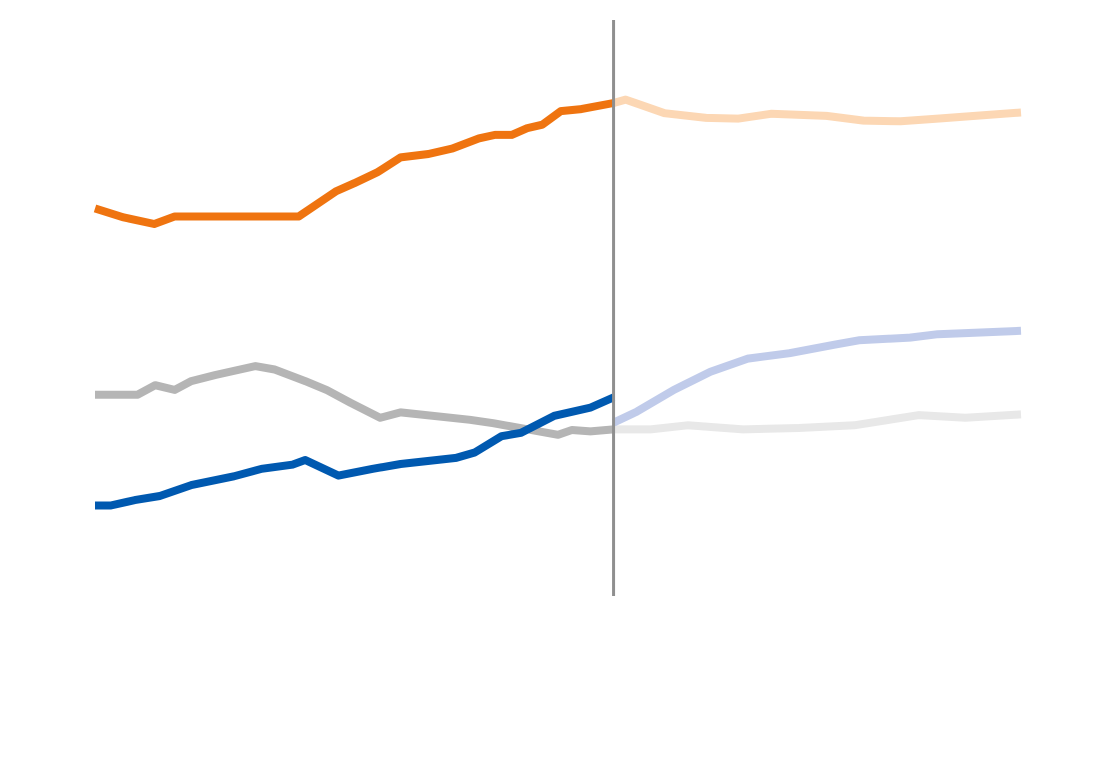  I want to click on series-2-projected-line, so click(817, 422).